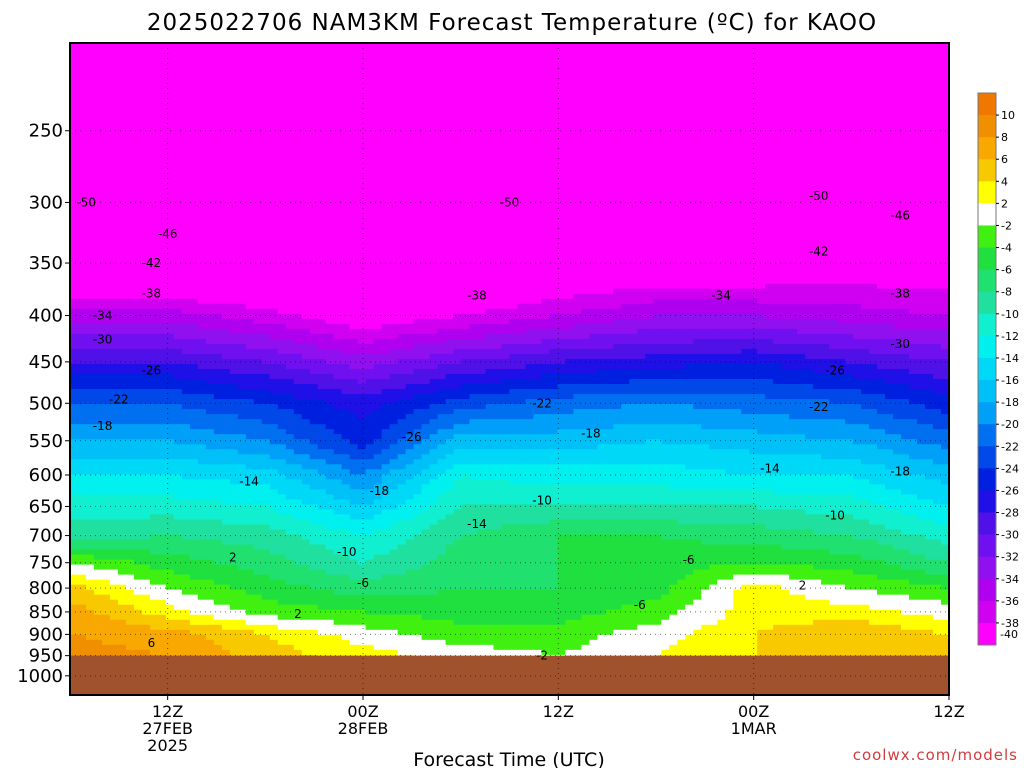  I want to click on colorbar-label: -6, so click(1006, 270).